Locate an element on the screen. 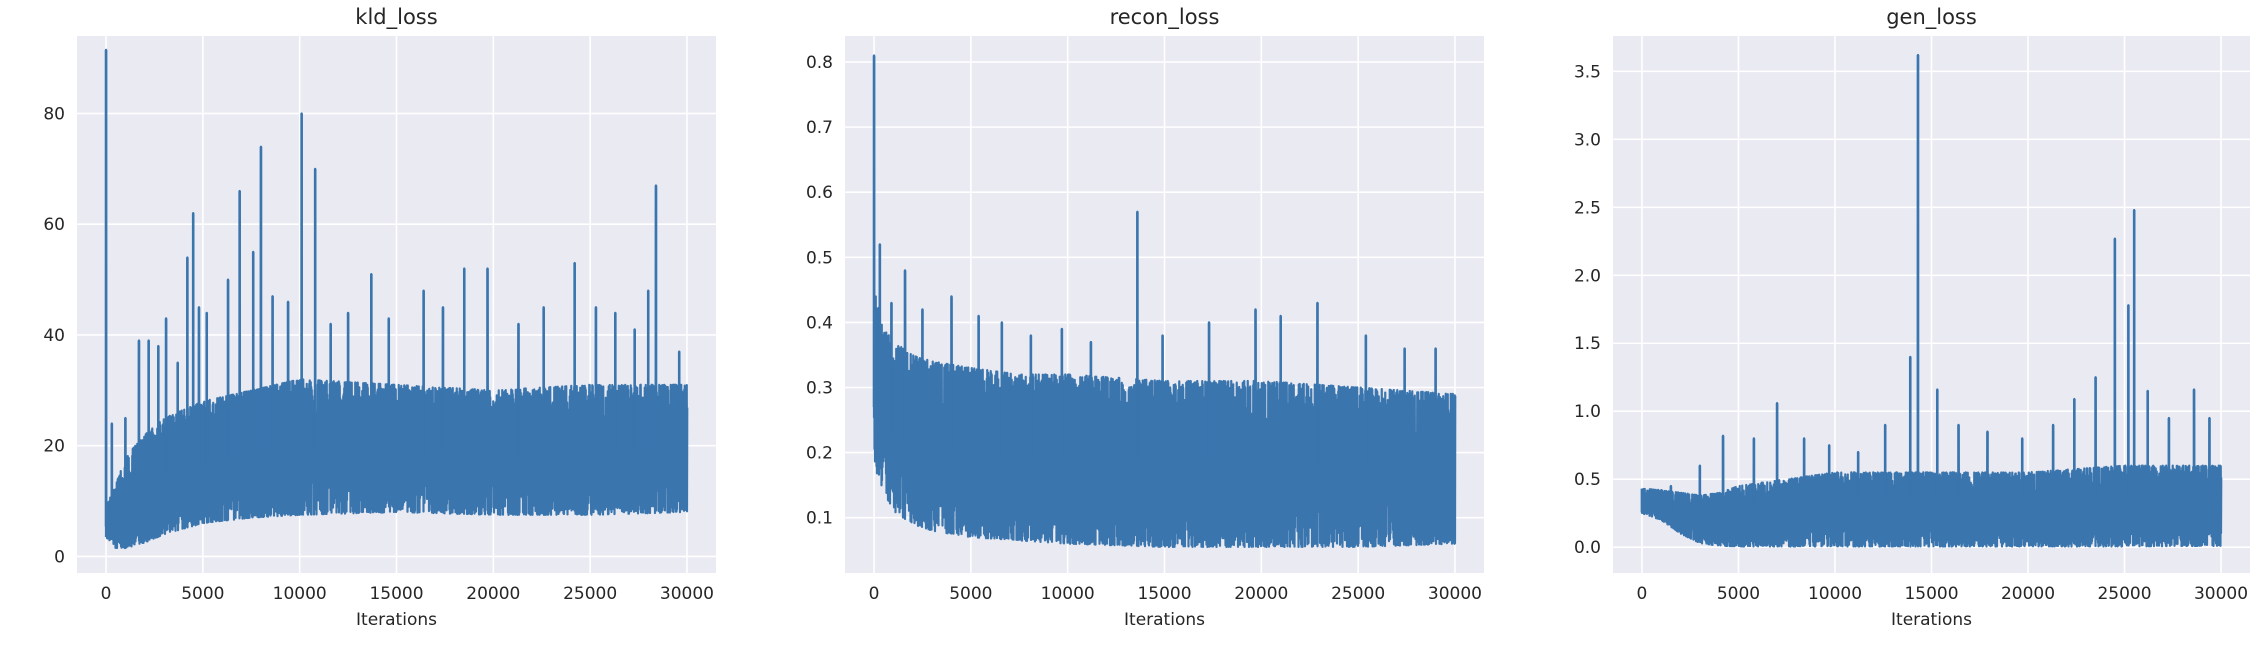 Image resolution: width=2260 pixels, height=646 pixels. chart-title: gen_loss is located at coordinates (1931, 17).